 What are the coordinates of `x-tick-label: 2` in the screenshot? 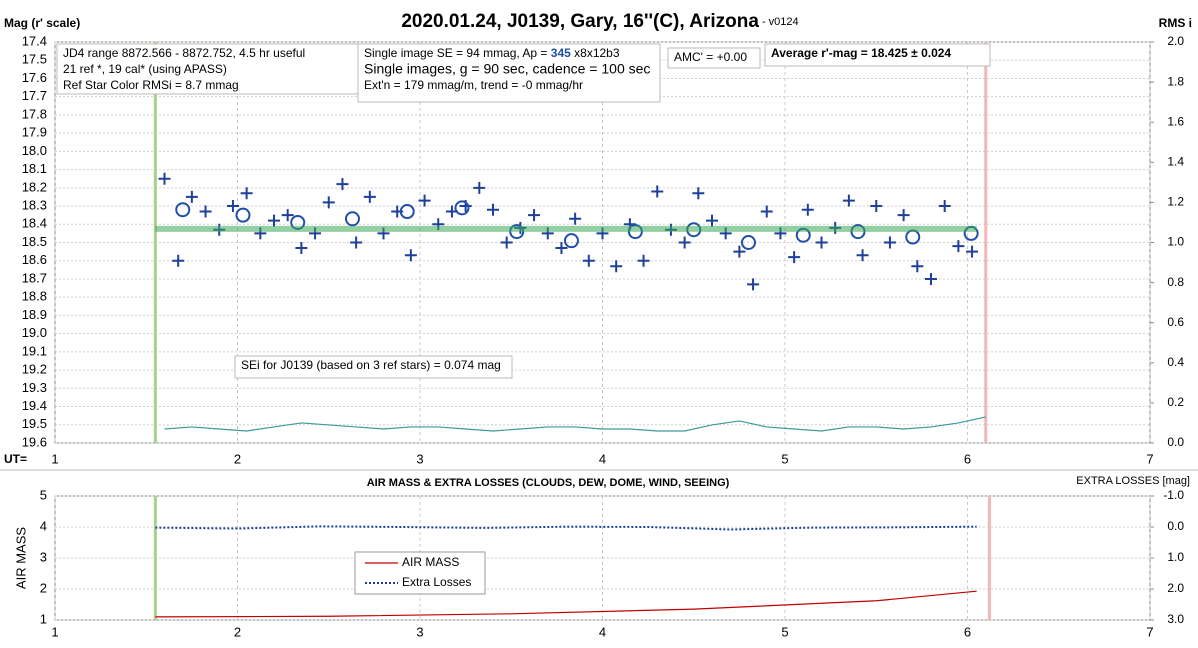 It's located at (237, 458).